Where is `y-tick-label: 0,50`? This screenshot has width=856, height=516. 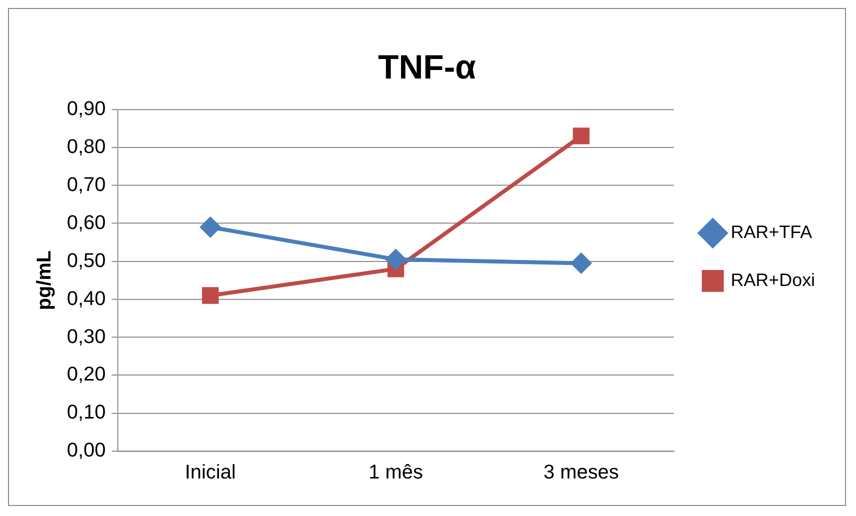 y-tick-label: 0,50 is located at coordinates (86, 261).